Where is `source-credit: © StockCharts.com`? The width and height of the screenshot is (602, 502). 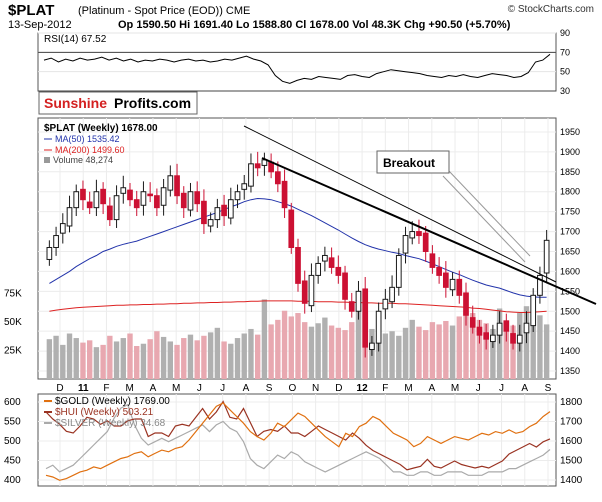
source-credit: © StockCharts.com is located at coordinates (550, 9).